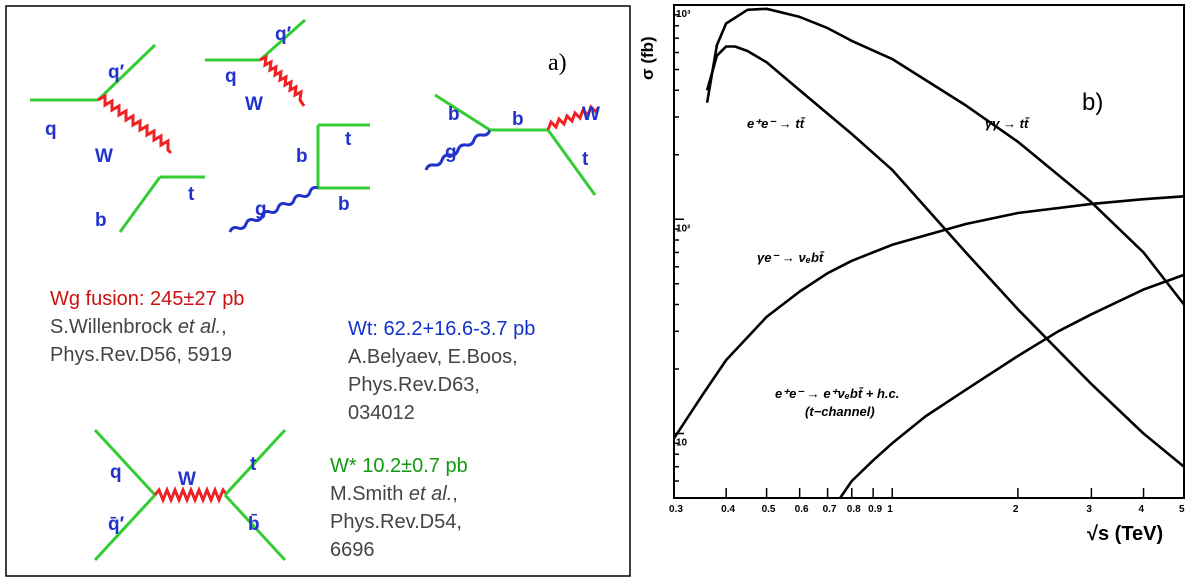 Image resolution: width=1197 pixels, height=587 pixels. Describe the element at coordinates (138, 327) in the screenshot. I see `wg-fusion-ref: S.Willenbrock et al.,` at that location.